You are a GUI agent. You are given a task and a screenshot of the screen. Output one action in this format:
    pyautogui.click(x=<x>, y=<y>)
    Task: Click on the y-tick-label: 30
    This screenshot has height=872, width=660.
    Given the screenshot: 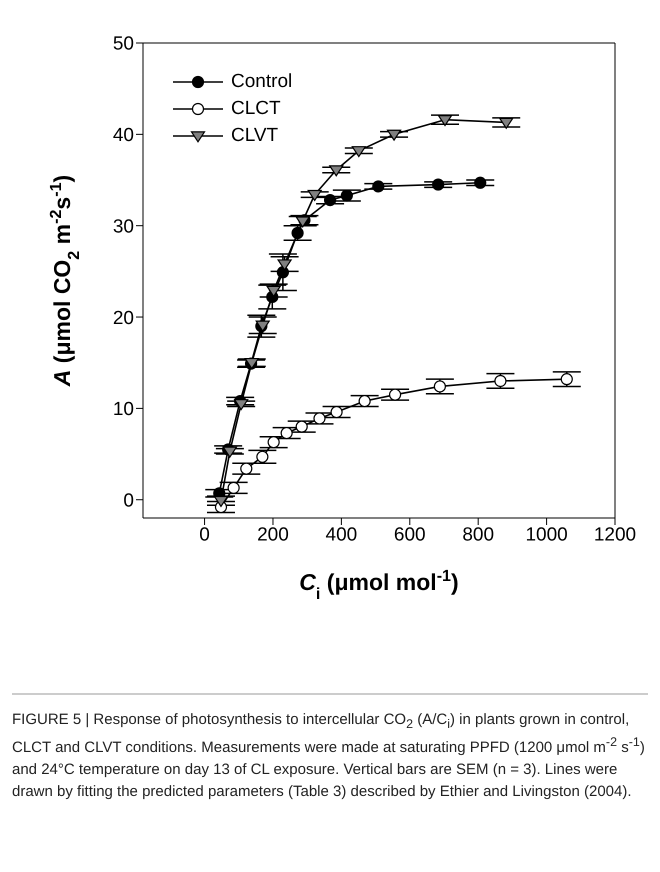 What is the action you would take?
    pyautogui.click(x=123, y=227)
    